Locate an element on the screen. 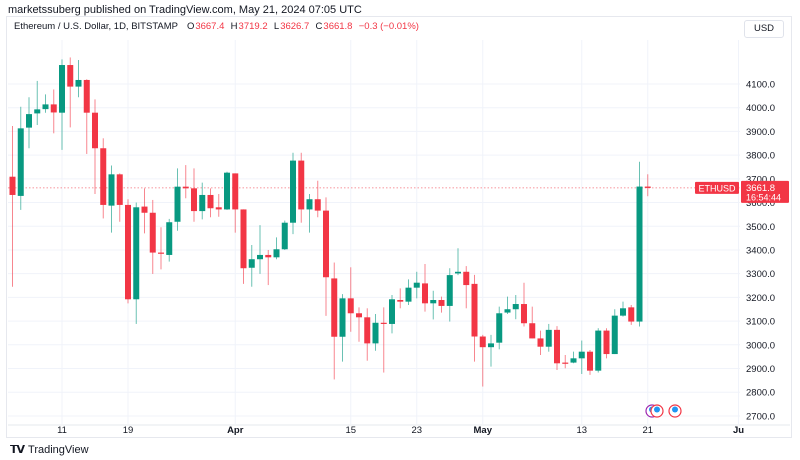 The width and height of the screenshot is (800, 460). x-tick-label: May is located at coordinates (483, 430).